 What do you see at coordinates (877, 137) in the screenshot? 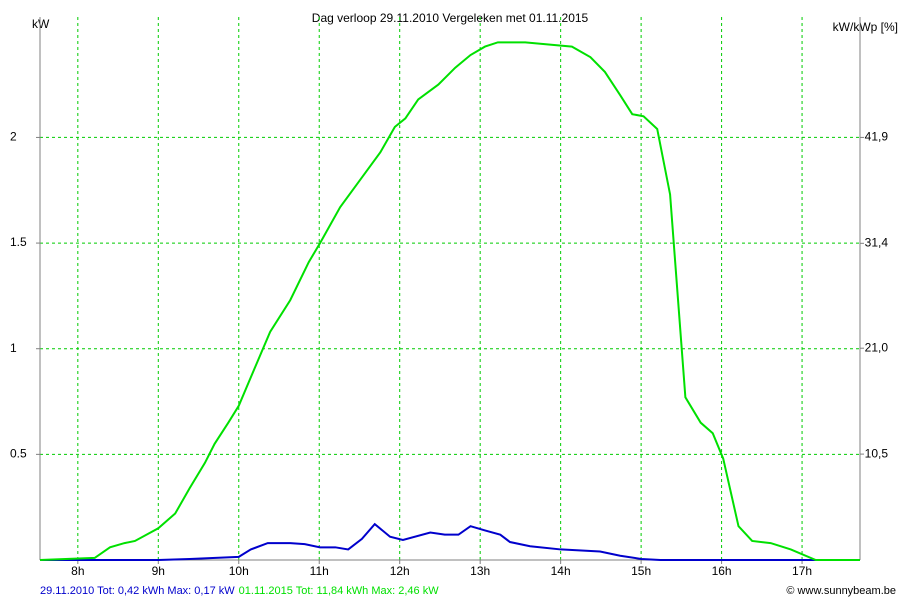
I see `y2-tick-label: 41,9` at bounding box center [877, 137].